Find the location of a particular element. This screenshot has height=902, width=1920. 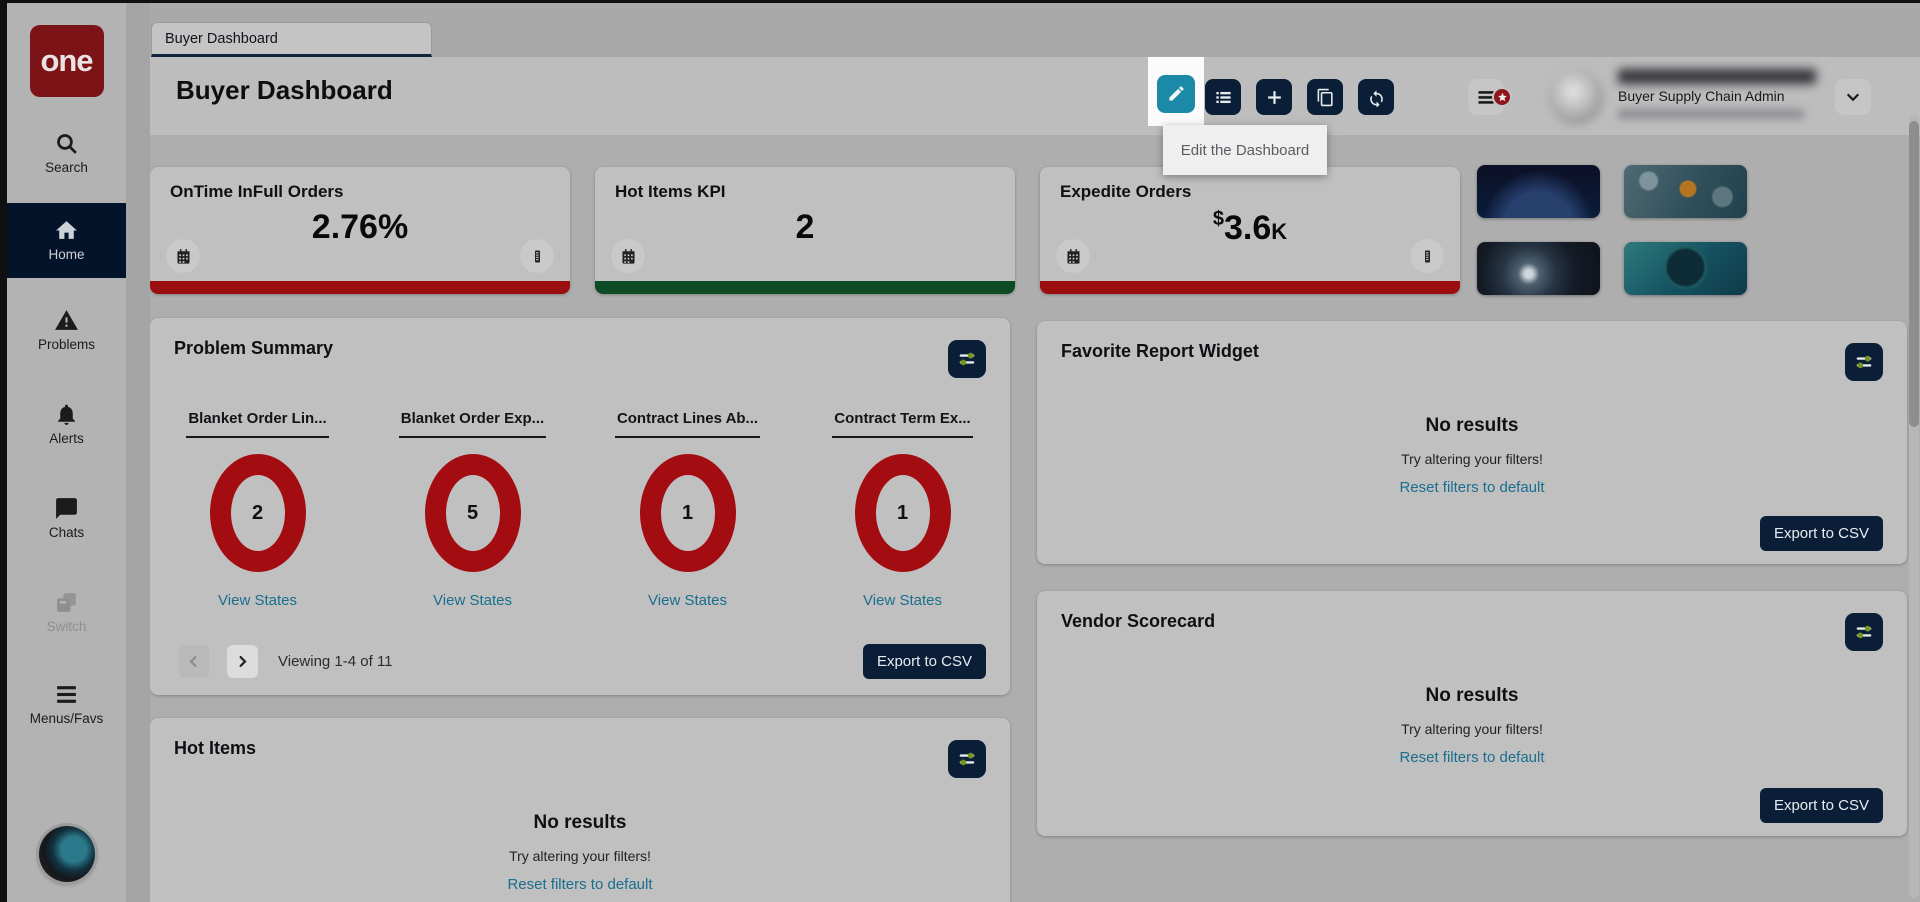

next-page-button is located at coordinates (242, 661).